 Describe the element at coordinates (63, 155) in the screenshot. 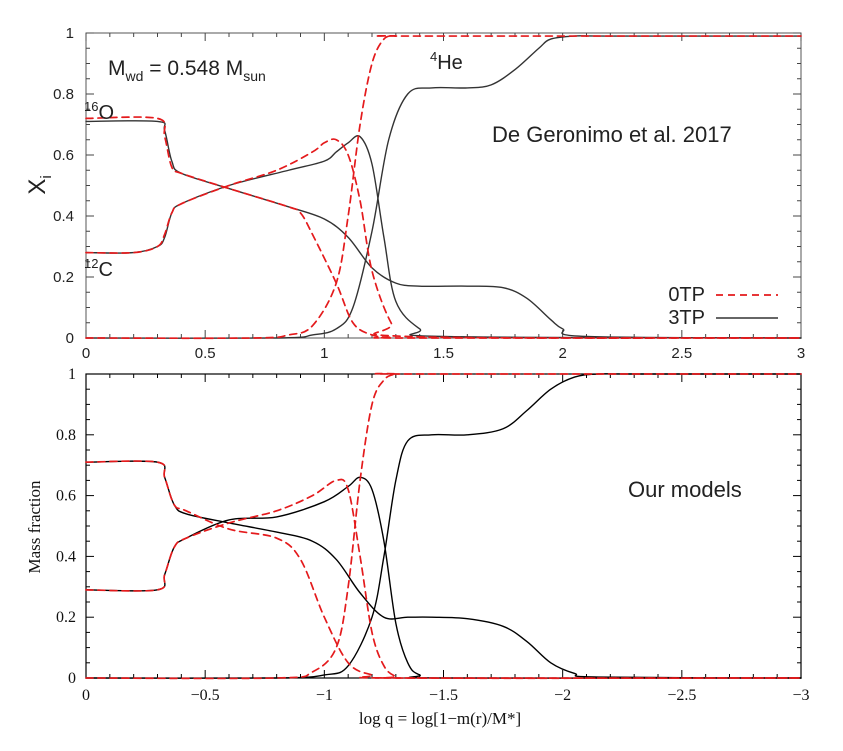

I see `top-y-tick-label: 0.6` at that location.